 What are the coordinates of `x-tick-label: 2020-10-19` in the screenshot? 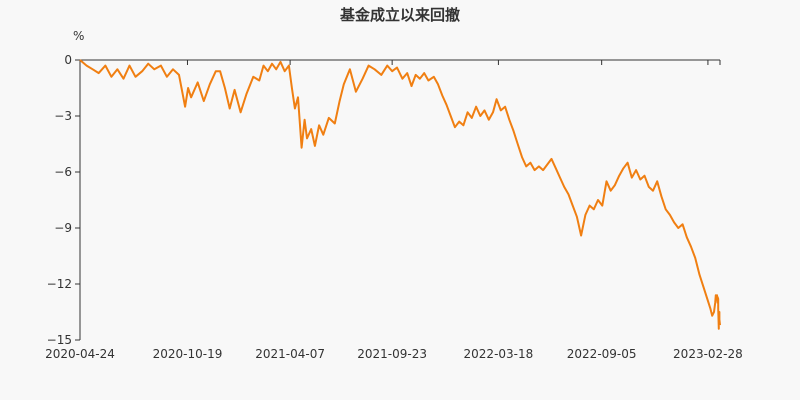 It's located at (188, 354).